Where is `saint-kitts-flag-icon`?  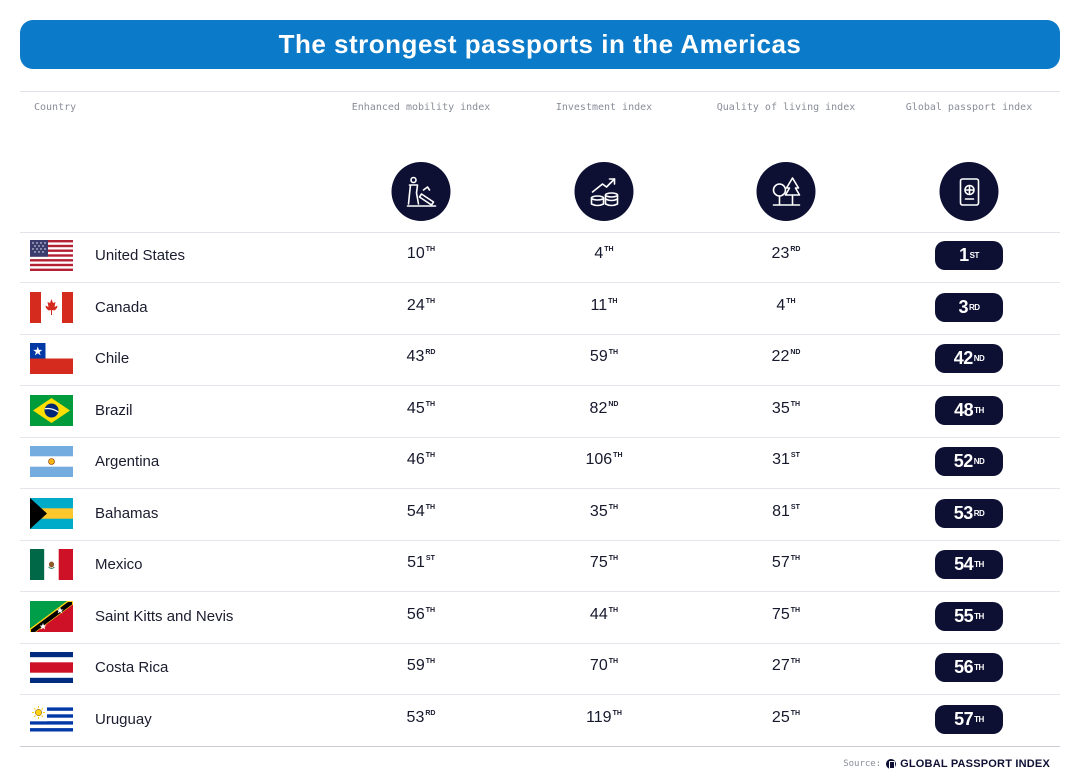 saint-kitts-flag-icon is located at coordinates (51, 616).